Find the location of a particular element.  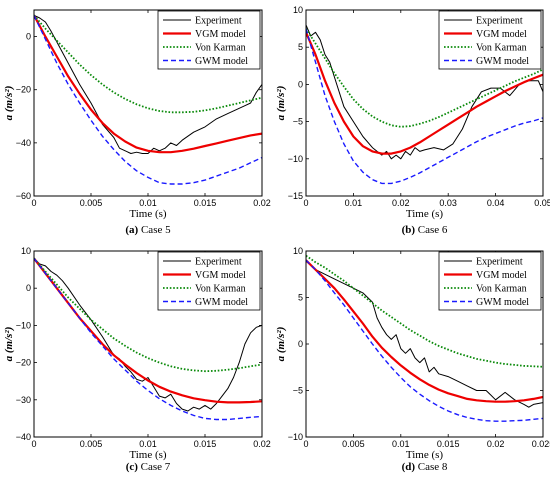

caption-tag: (d) is located at coordinates (409, 467).